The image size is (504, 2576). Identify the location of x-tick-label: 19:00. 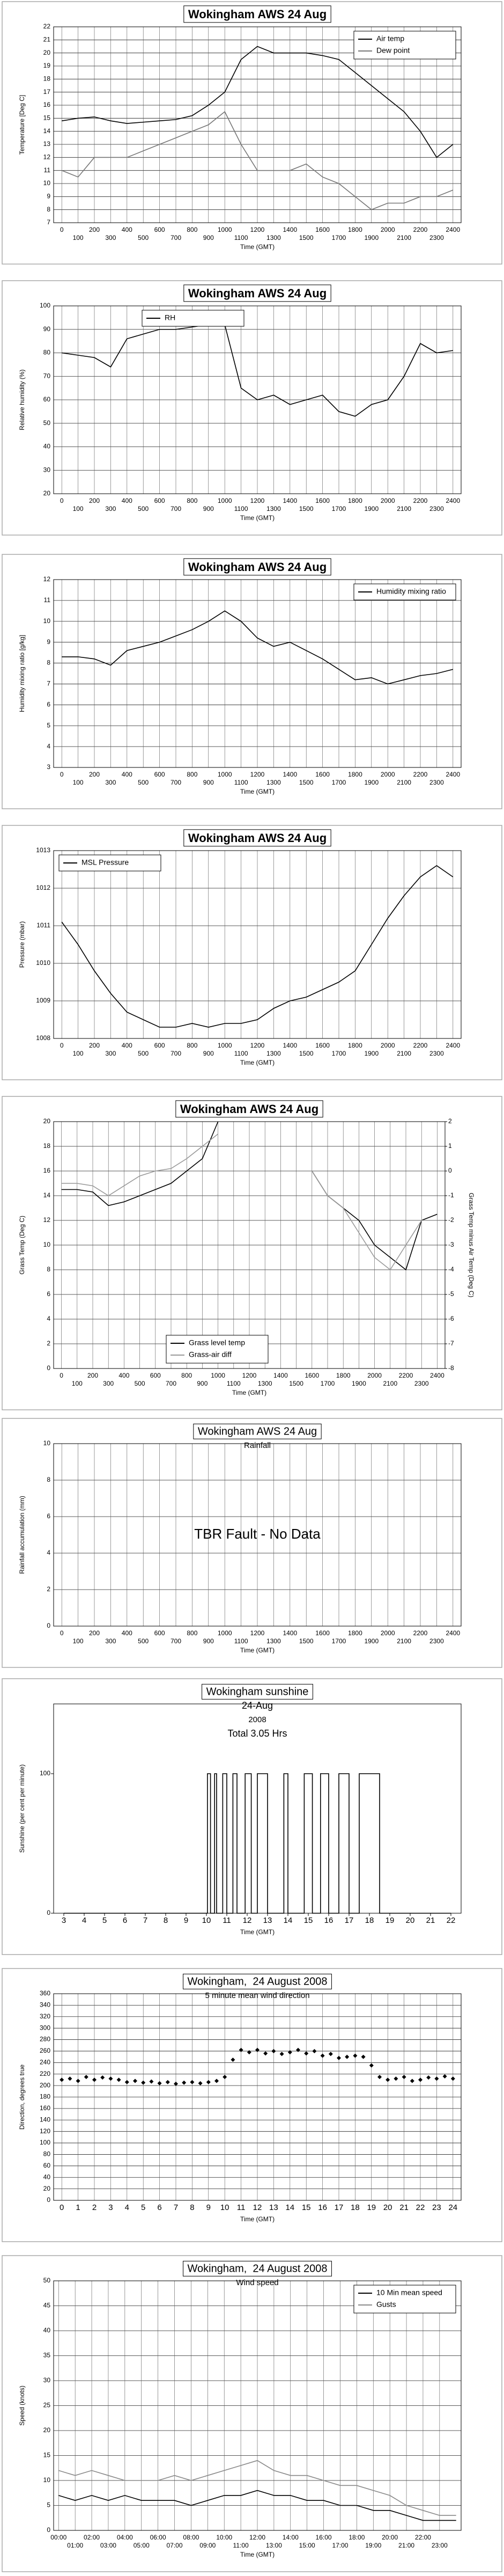
(373, 2545).